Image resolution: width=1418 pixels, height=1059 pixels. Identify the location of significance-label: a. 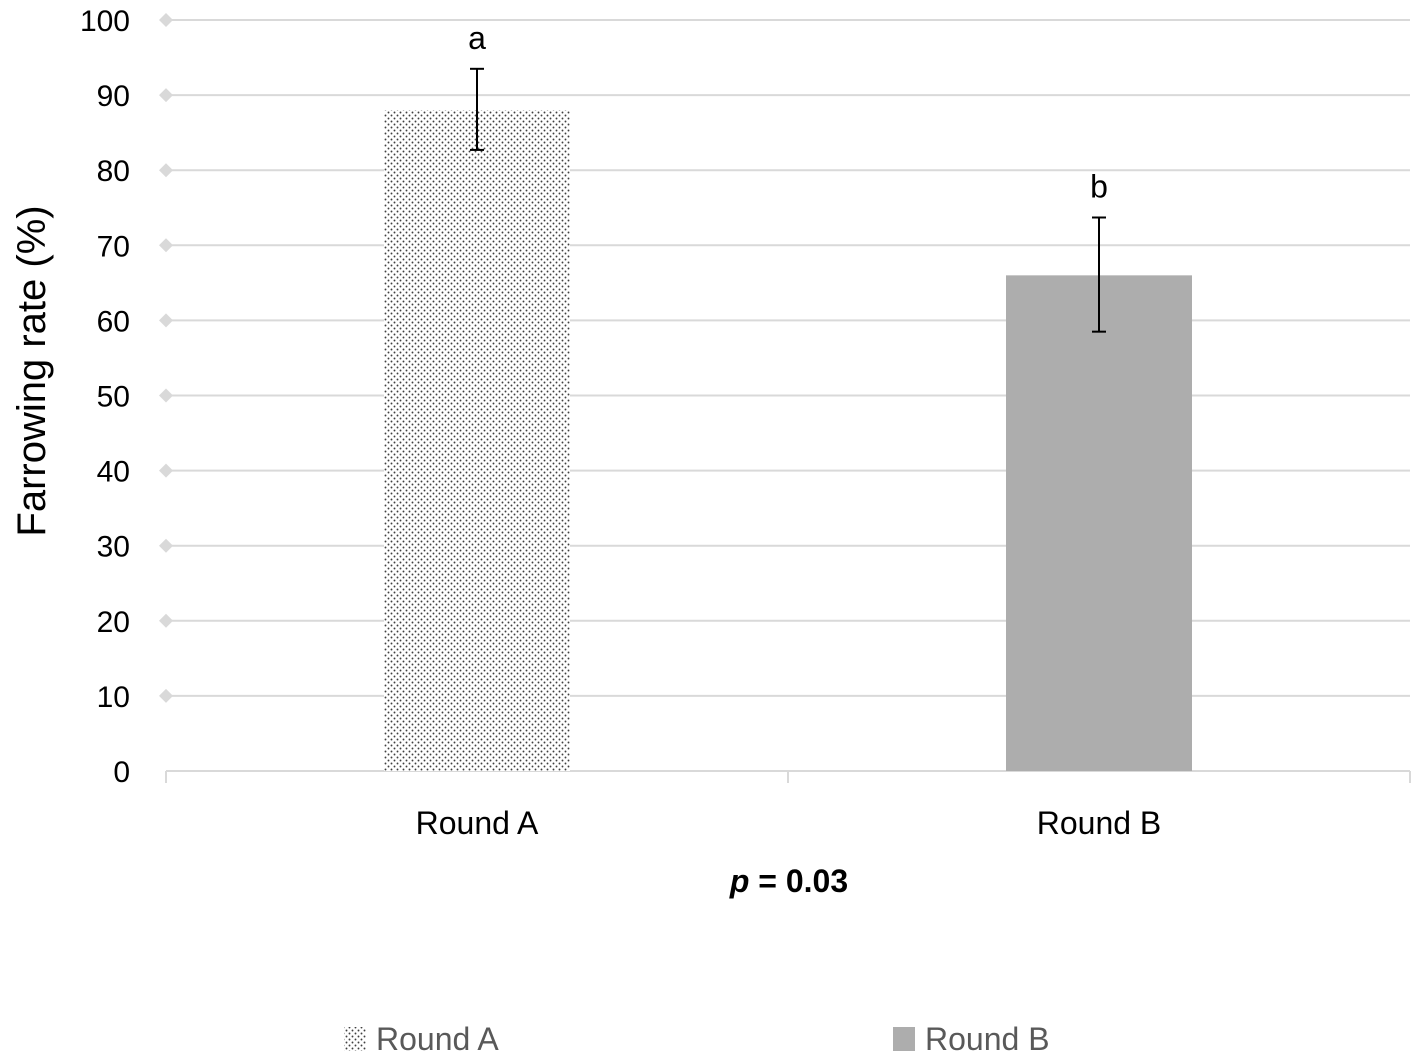
(477, 38).